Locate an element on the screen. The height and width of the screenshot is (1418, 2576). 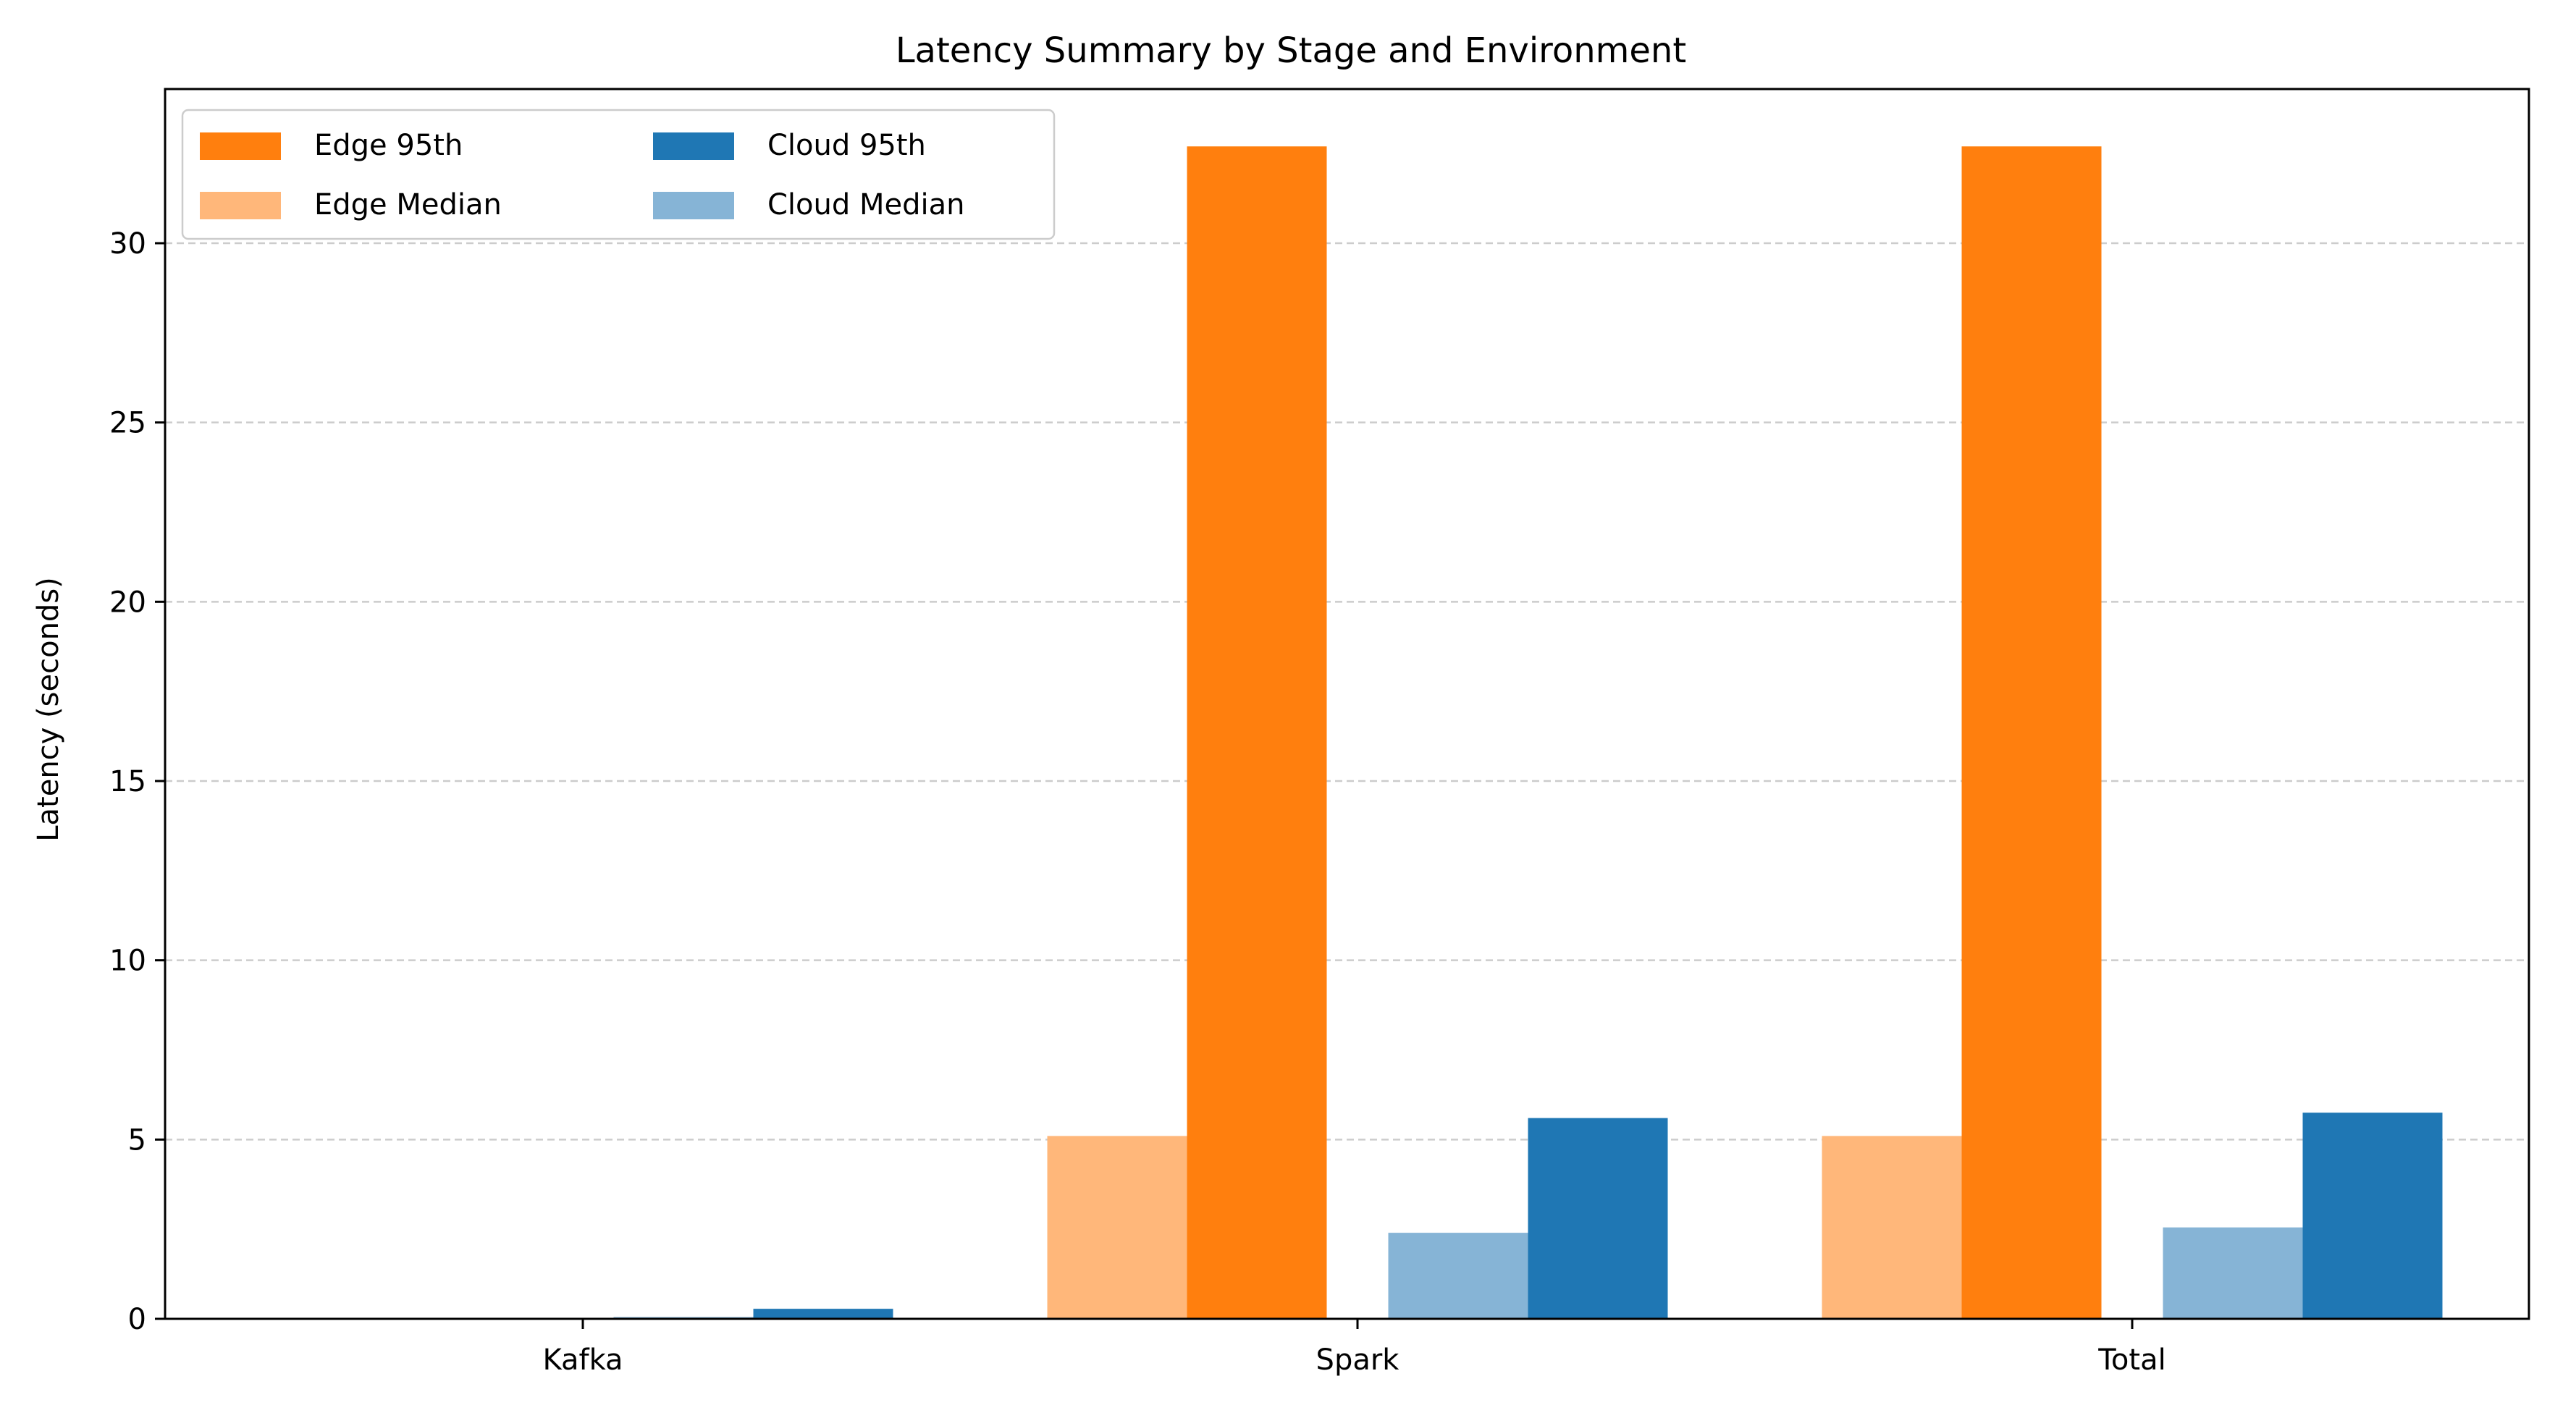
legend-label: Edge Median is located at coordinates (408, 204).